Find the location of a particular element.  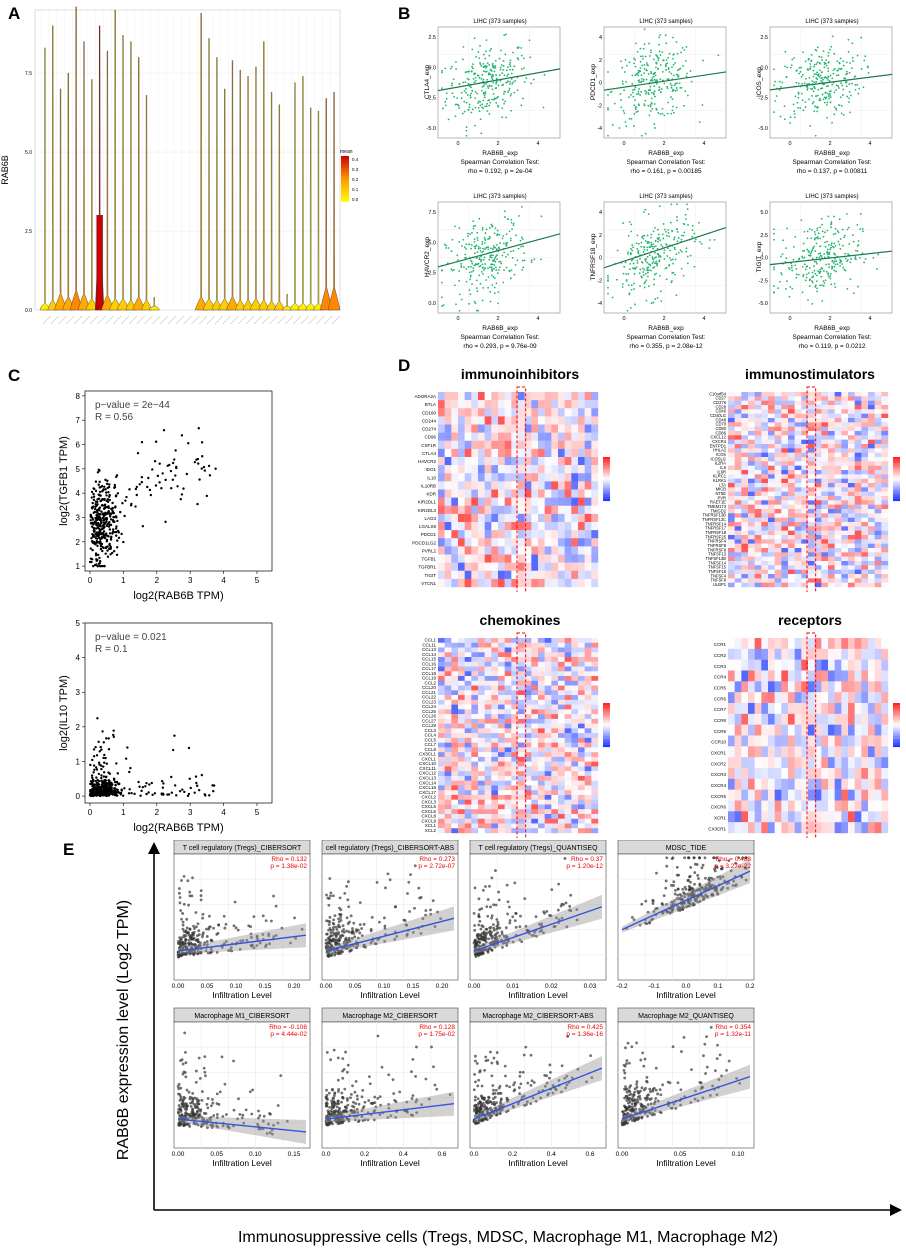

violin-x-label-mark is located at coordinates (203, 320).